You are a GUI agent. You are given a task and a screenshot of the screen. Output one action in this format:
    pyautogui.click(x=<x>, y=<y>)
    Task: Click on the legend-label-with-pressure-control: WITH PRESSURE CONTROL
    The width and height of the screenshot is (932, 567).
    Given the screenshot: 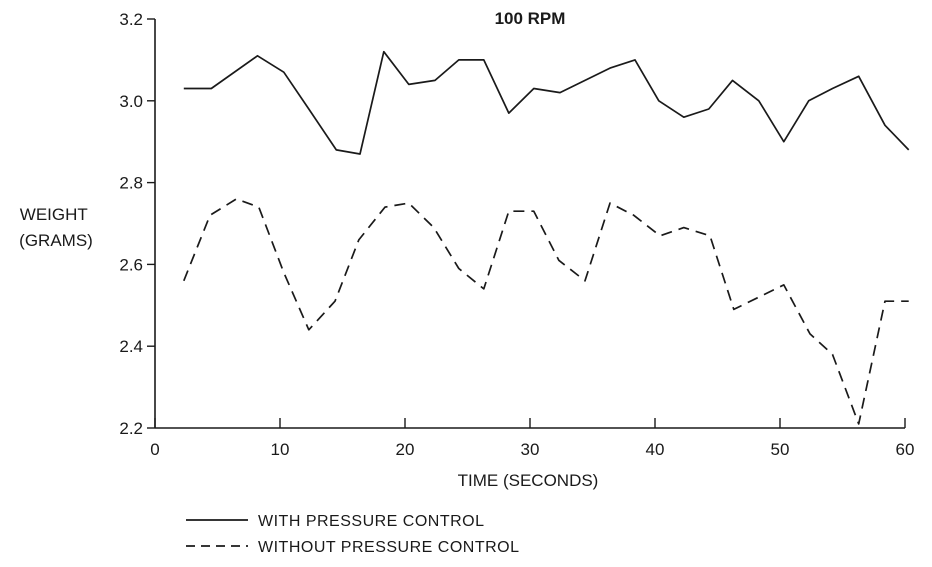 What is the action you would take?
    pyautogui.click(x=371, y=521)
    